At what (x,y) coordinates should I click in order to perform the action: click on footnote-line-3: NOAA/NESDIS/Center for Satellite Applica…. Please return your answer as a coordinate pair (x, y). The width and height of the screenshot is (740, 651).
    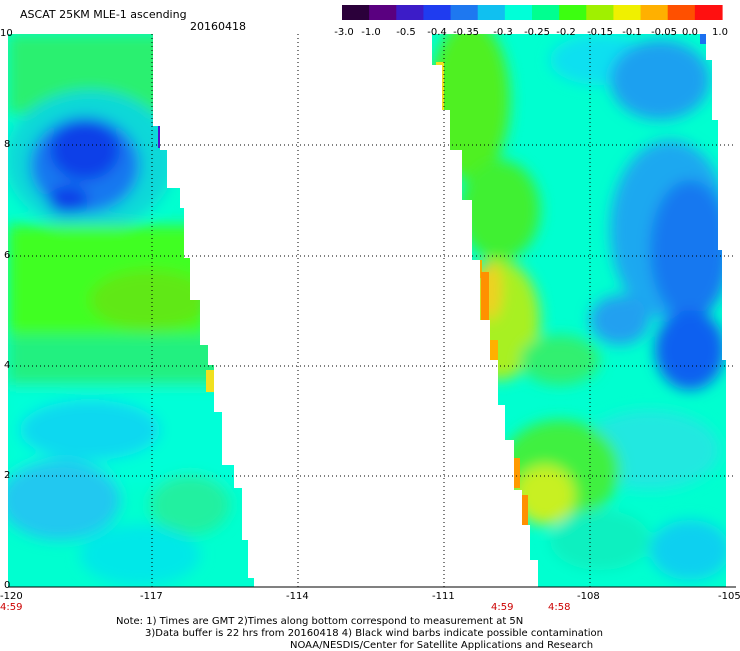
    Looking at the image, I should click on (442, 645).